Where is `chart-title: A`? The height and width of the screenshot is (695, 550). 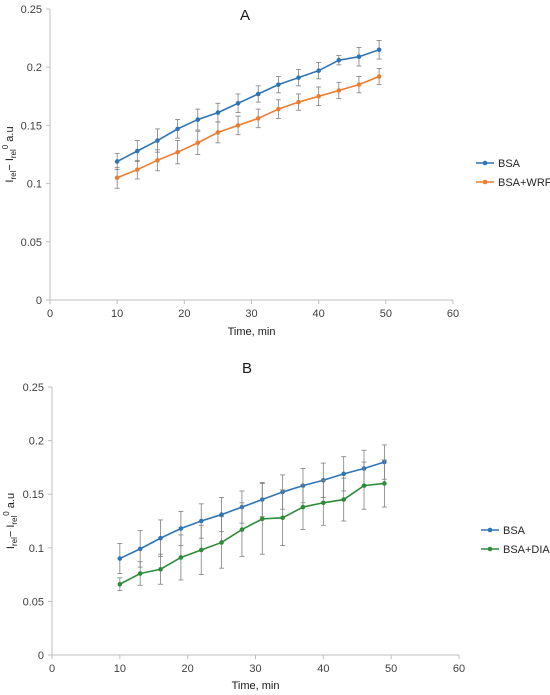
chart-title: A is located at coordinates (245, 15).